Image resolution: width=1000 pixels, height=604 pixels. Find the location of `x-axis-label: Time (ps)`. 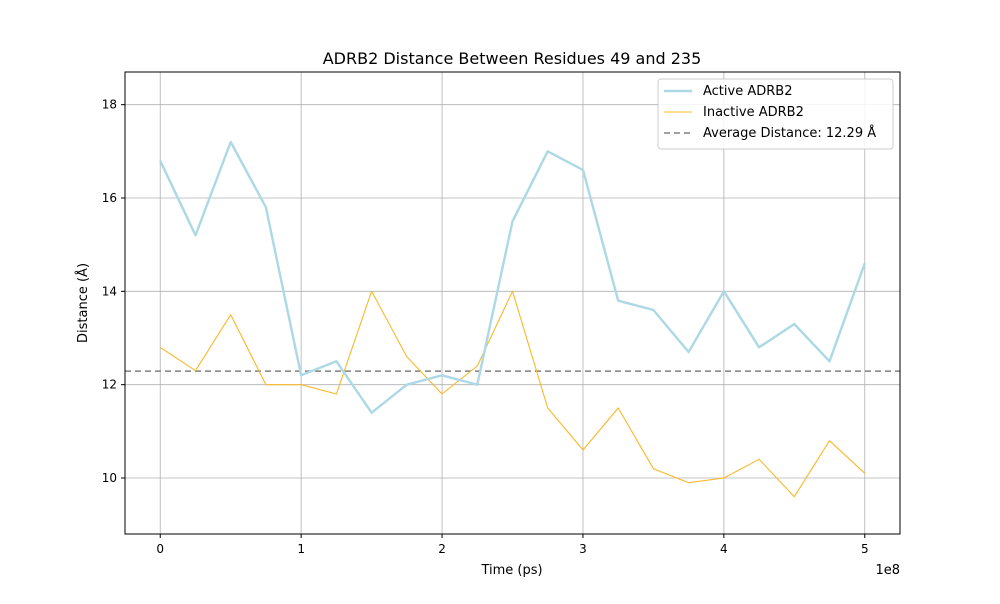

x-axis-label: Time (ps) is located at coordinates (511, 570).